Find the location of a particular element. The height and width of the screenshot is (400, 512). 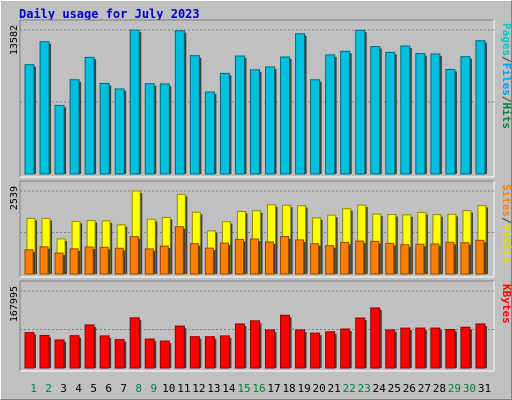

day-label: 24 is located at coordinates (380, 388).